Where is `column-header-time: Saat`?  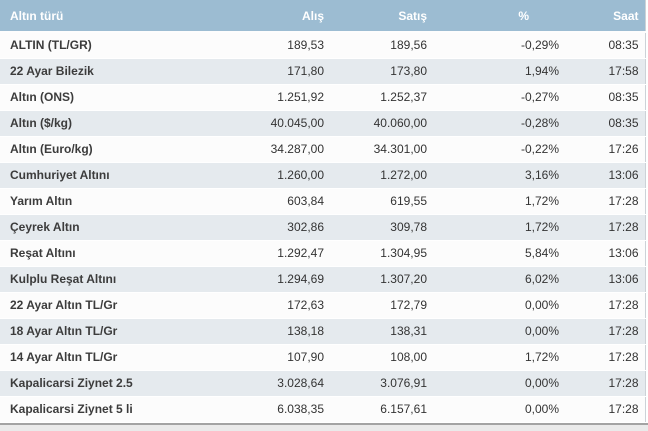 column-header-time: Saat is located at coordinates (605, 16).